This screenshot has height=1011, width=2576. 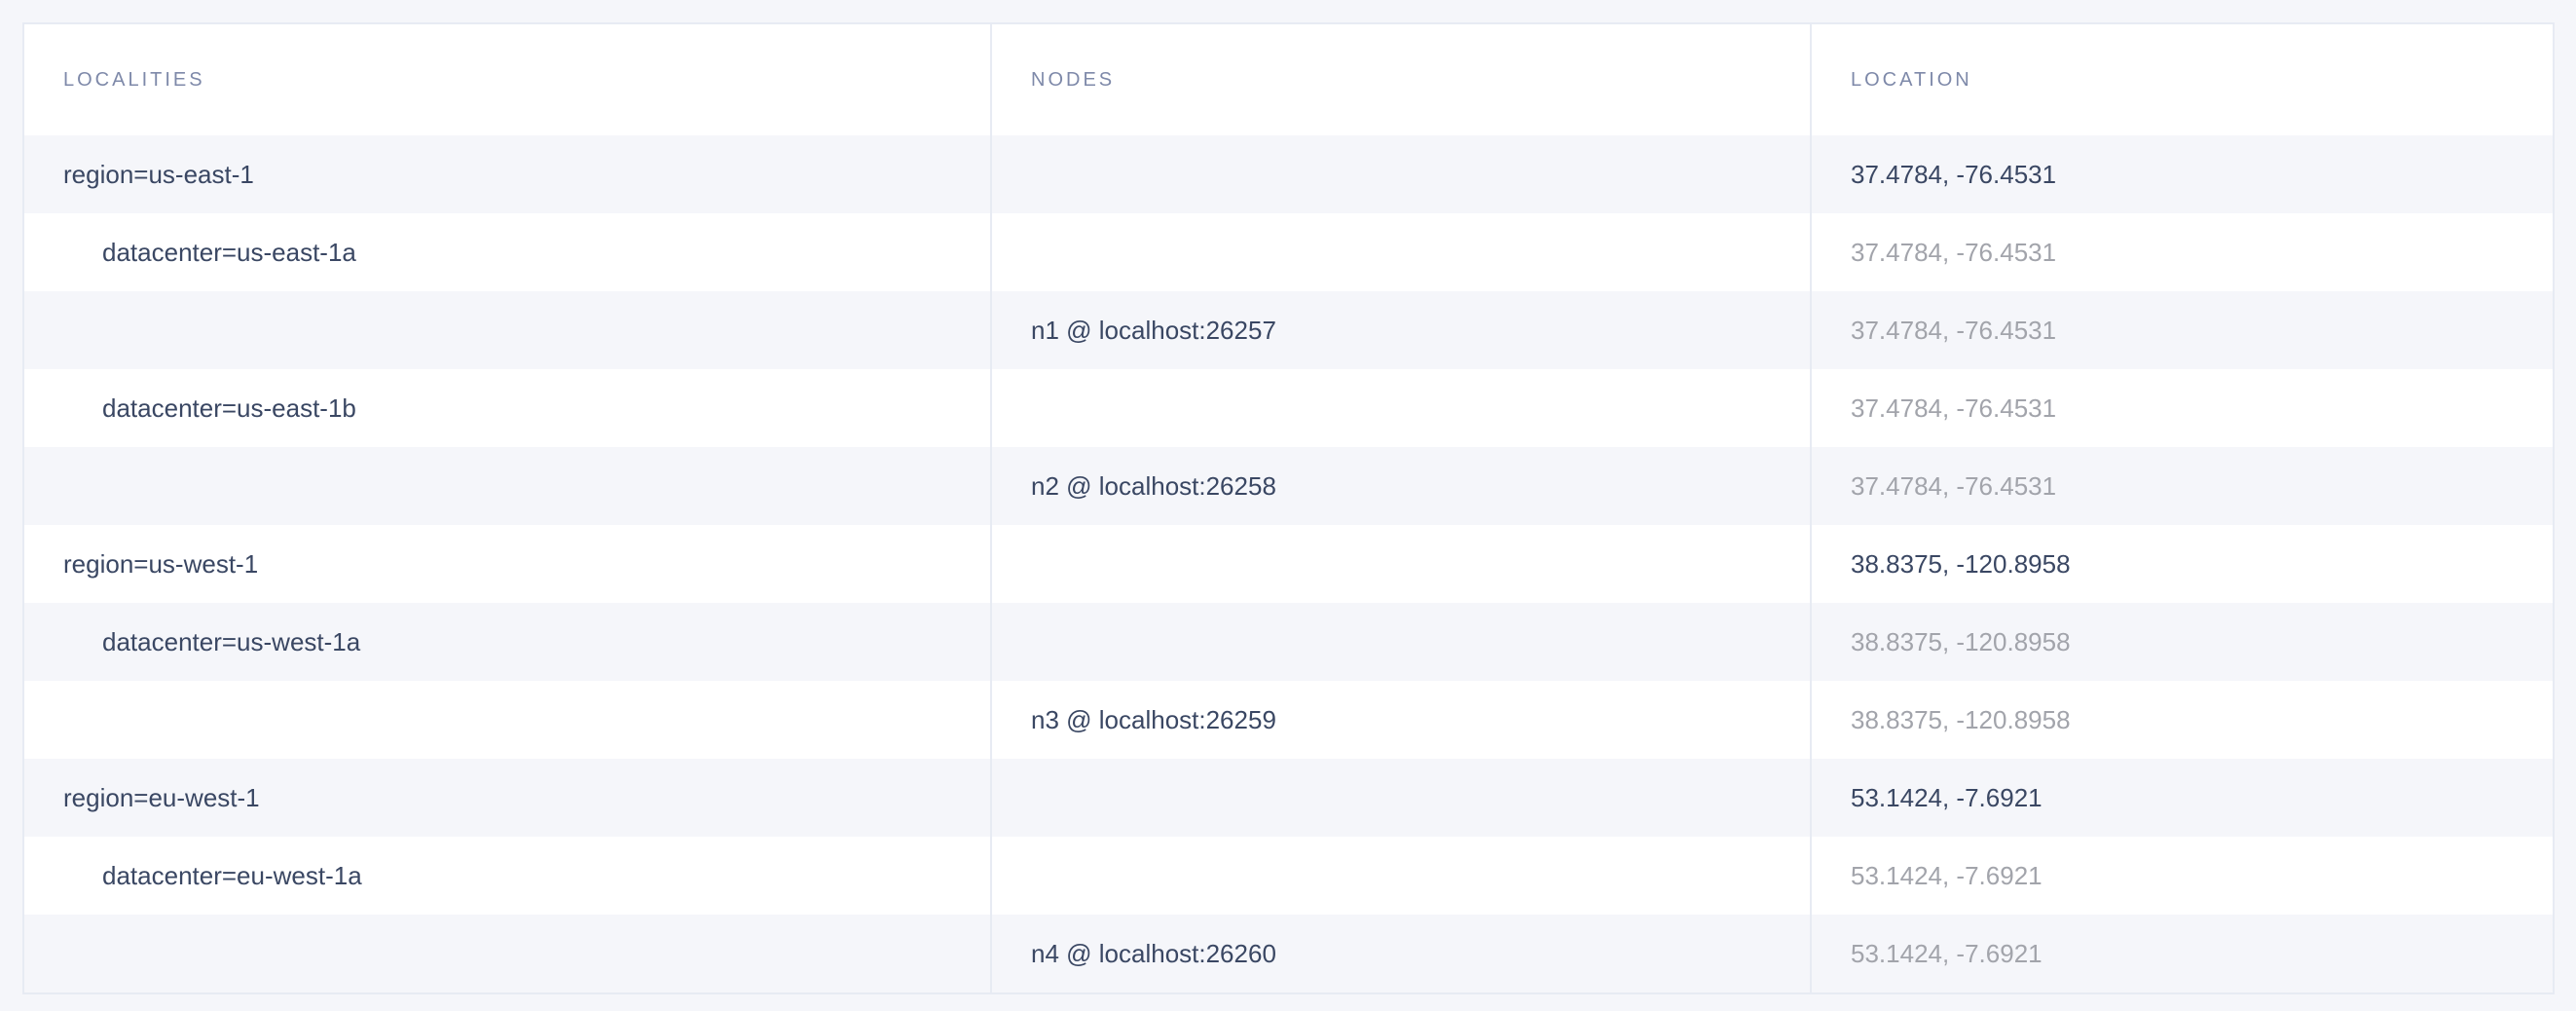 I want to click on locality-cell: datacenter=us-east-1a, so click(x=508, y=252).